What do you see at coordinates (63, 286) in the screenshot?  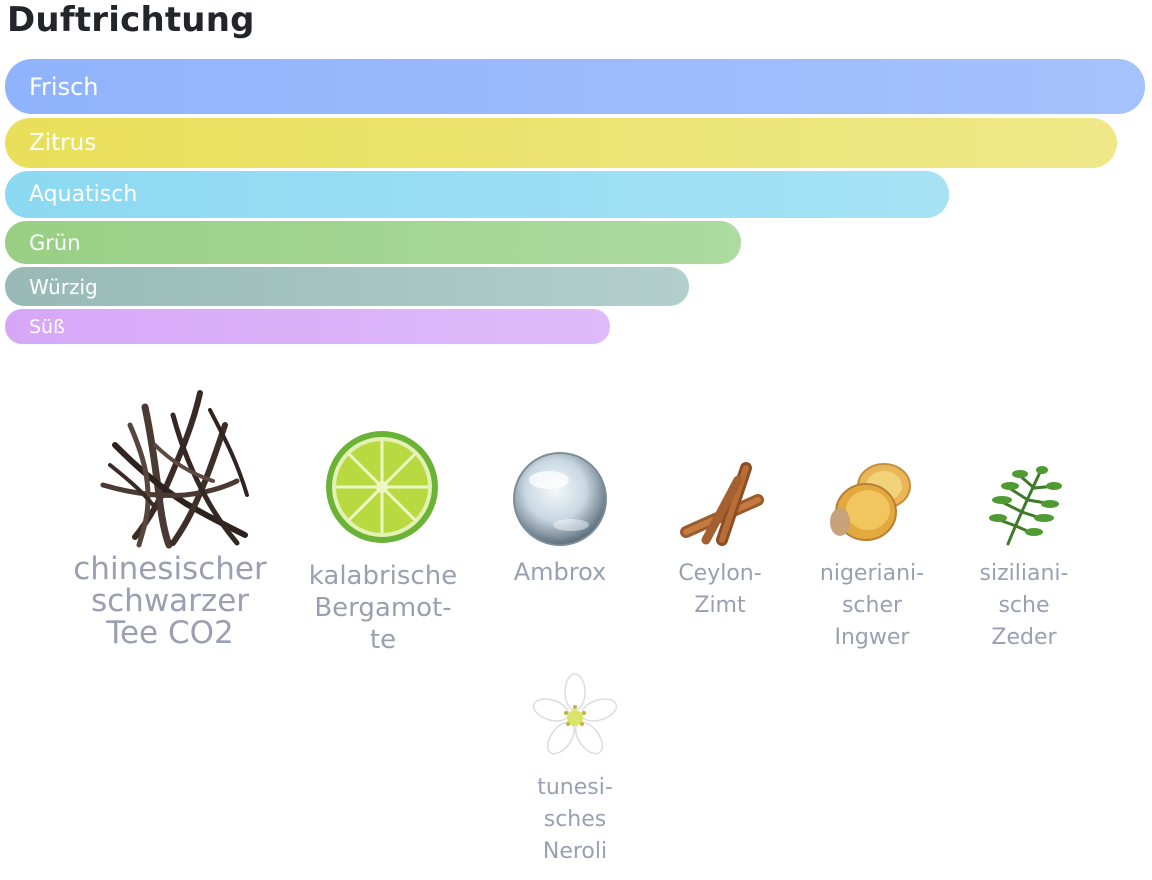 I see `scent-bar-label: Würzig` at bounding box center [63, 286].